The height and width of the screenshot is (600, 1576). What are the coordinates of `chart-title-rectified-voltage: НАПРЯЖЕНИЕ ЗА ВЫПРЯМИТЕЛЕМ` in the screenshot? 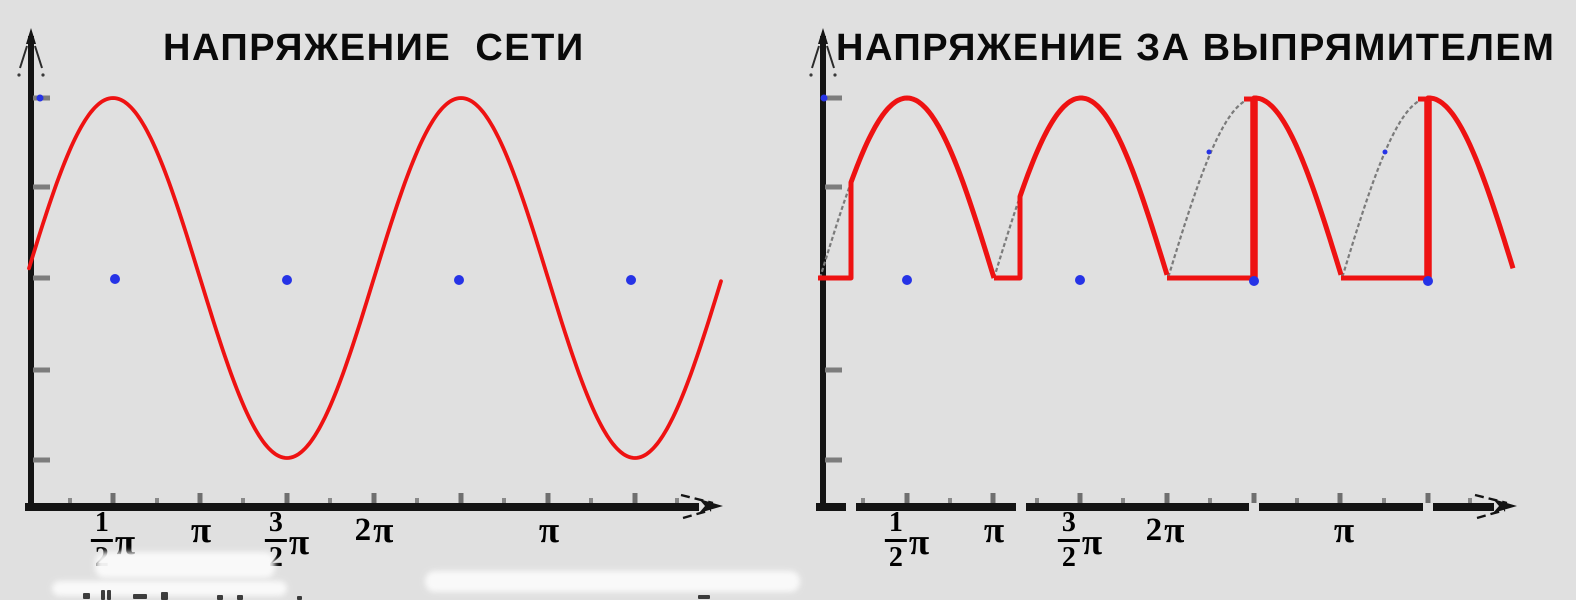 It's located at (1196, 48).